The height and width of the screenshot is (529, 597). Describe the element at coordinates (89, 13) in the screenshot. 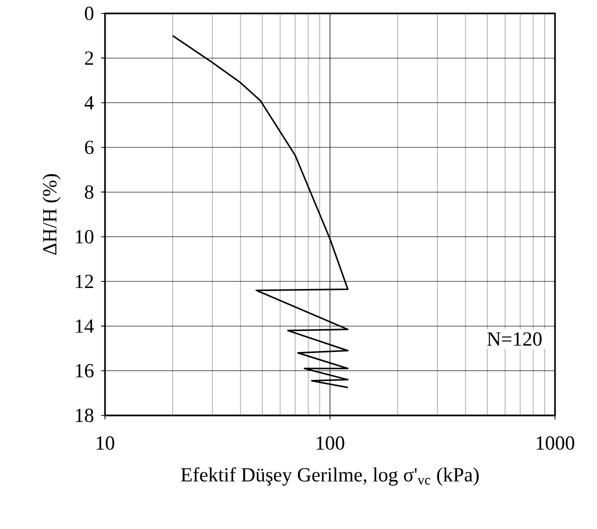

I see `y-tick-label: 0` at that location.